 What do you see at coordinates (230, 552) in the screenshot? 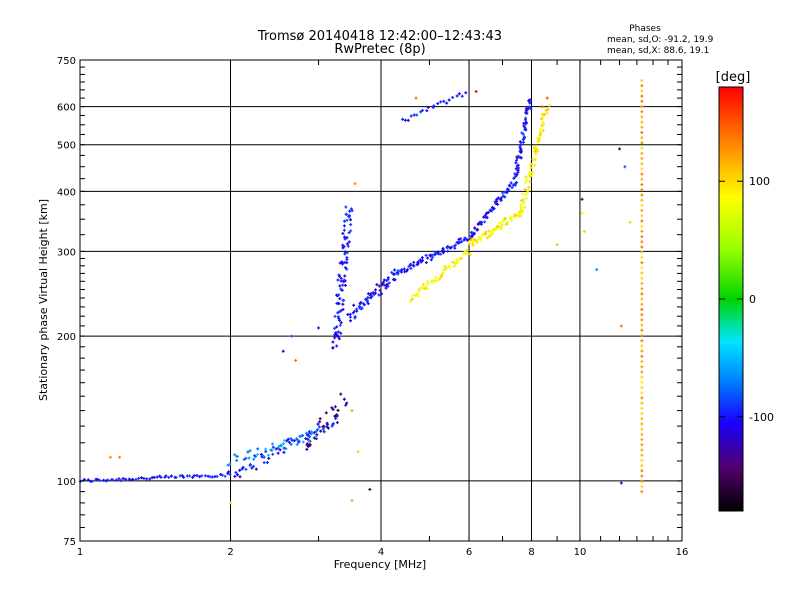
I see `x-tick-label: 2` at bounding box center [230, 552].